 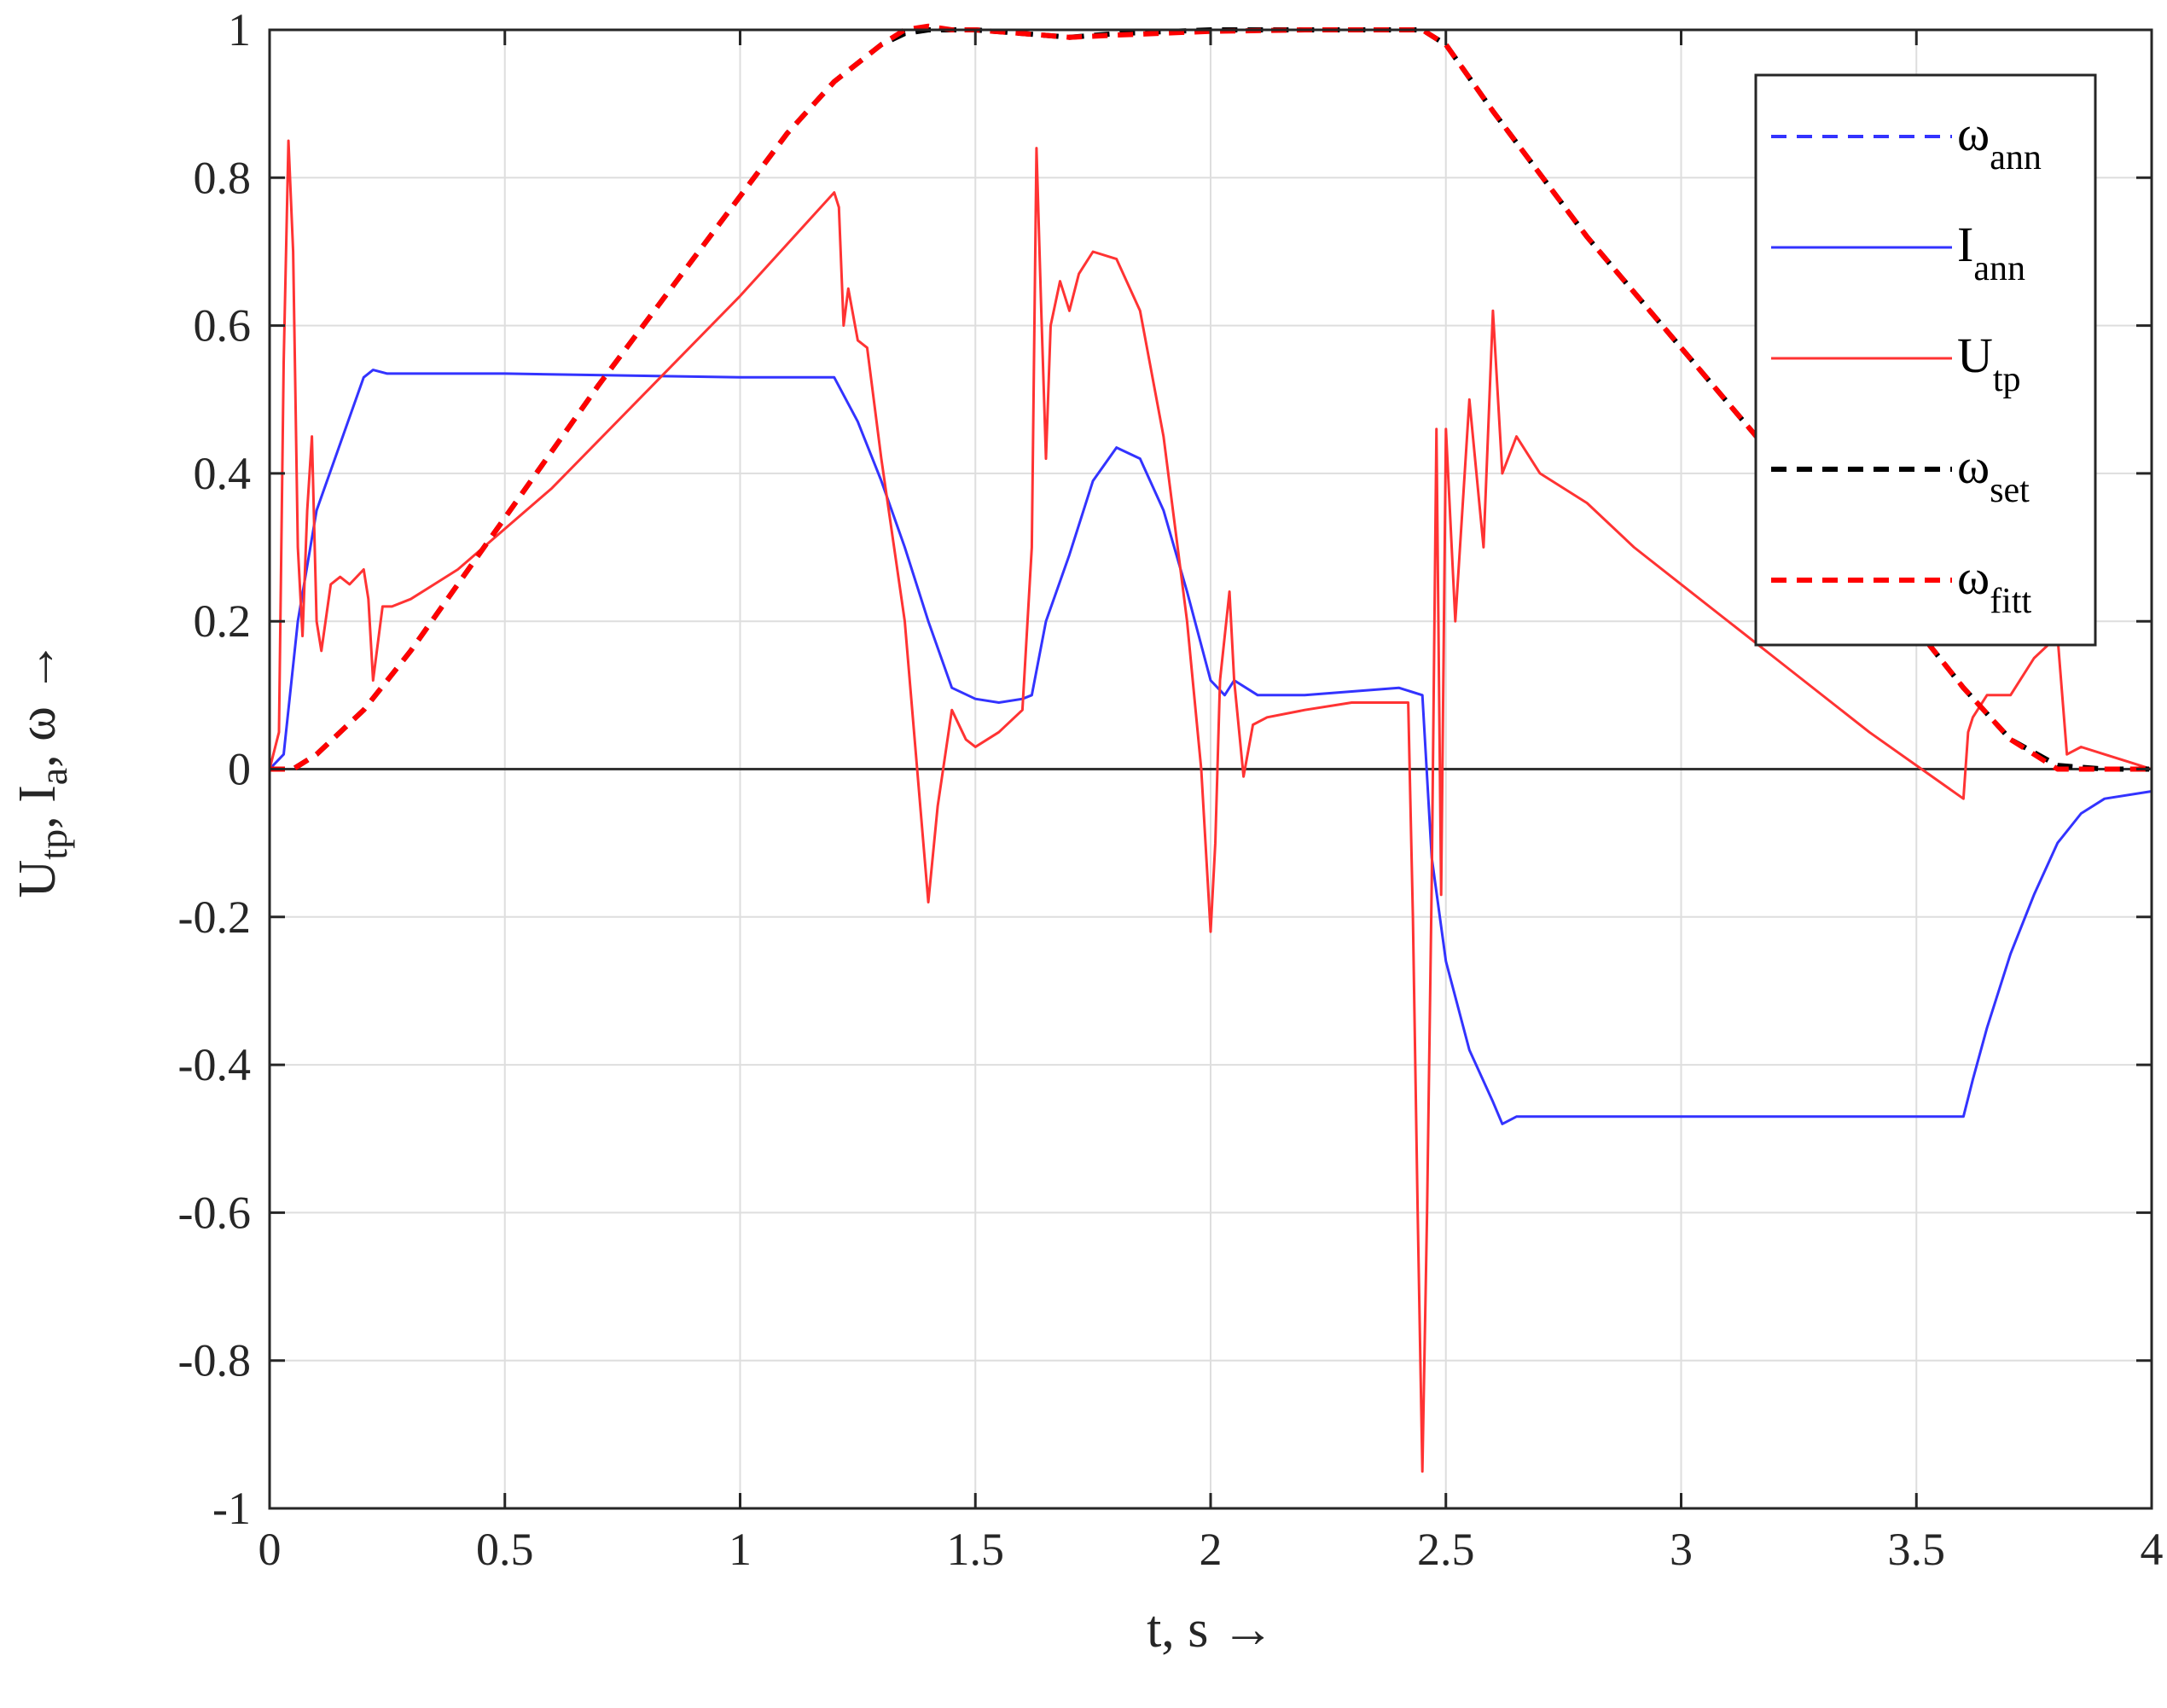 I want to click on y-tick-label: -0.8, so click(x=214, y=1360).